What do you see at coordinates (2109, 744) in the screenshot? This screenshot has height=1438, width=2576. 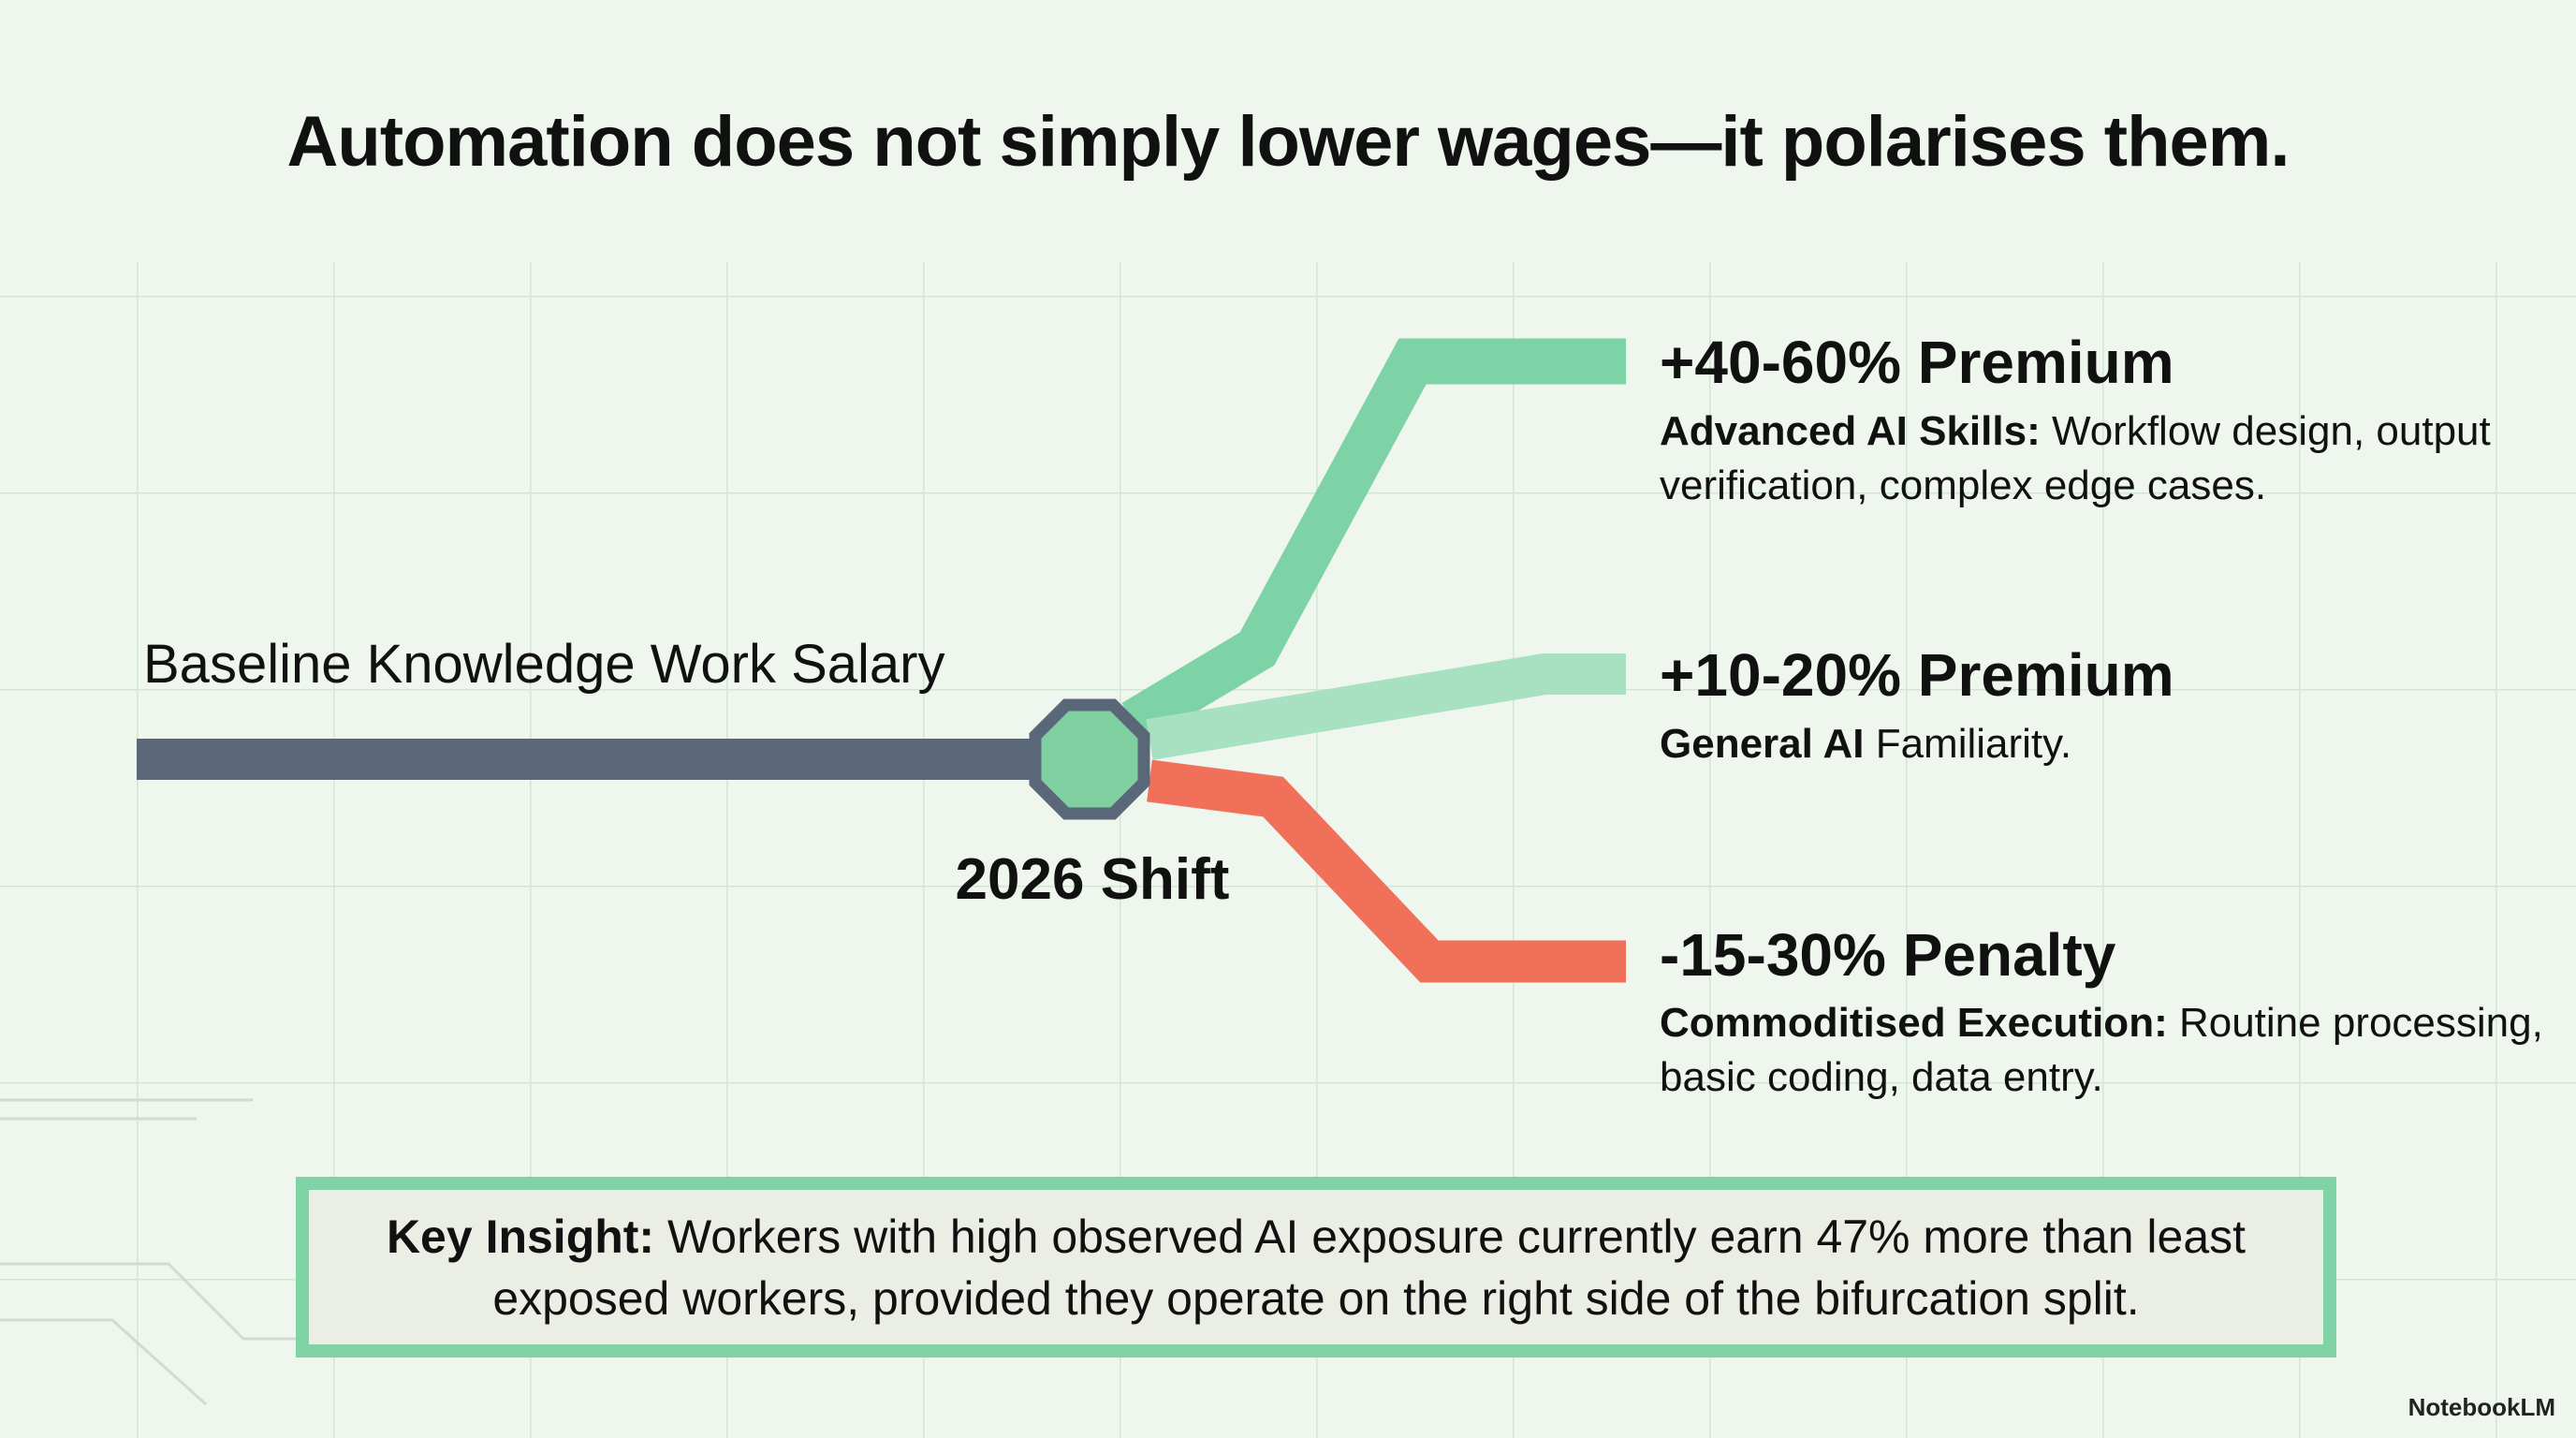 I see `branch-description: General AI Familiarity.` at bounding box center [2109, 744].